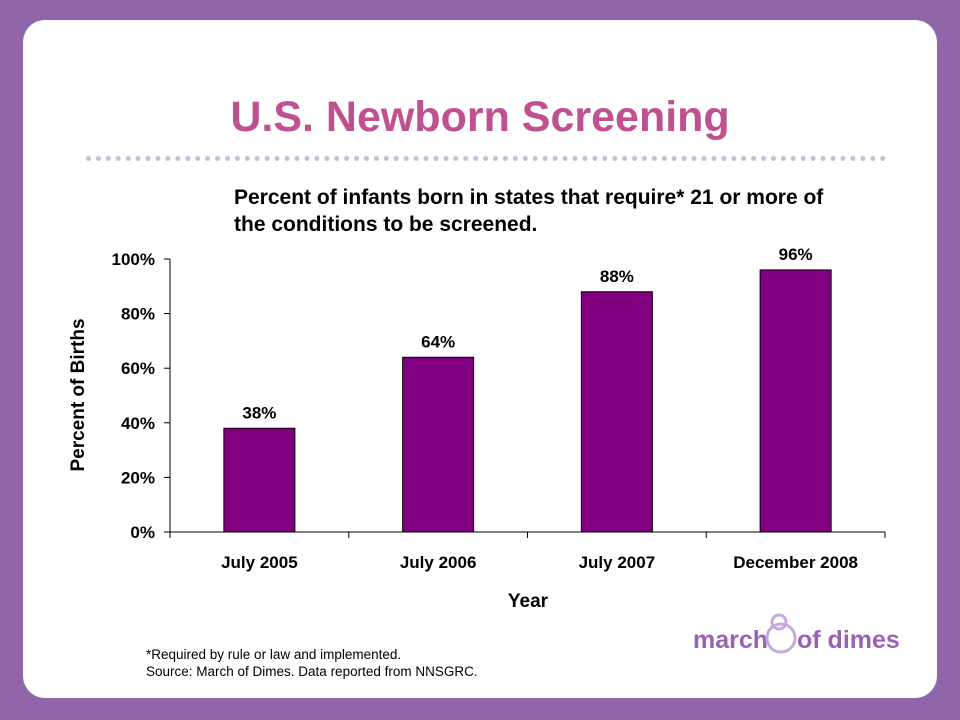 This screenshot has height=720, width=960. Describe the element at coordinates (438, 562) in the screenshot. I see `x-tick-label: July 2006` at that location.